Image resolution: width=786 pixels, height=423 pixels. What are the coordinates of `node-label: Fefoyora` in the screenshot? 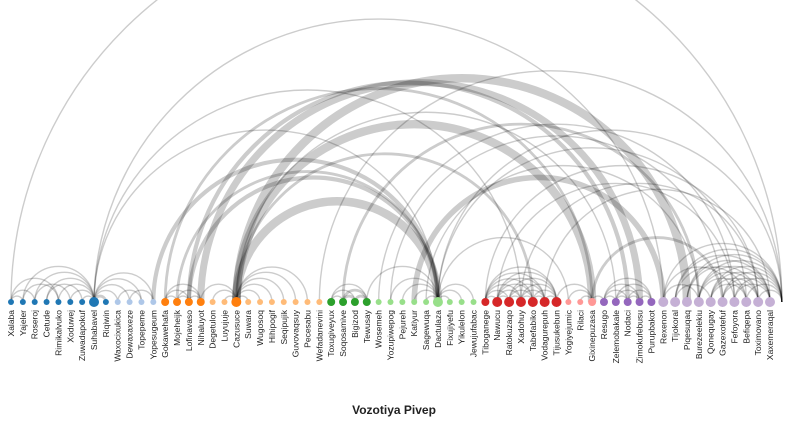 It's located at (734, 327).